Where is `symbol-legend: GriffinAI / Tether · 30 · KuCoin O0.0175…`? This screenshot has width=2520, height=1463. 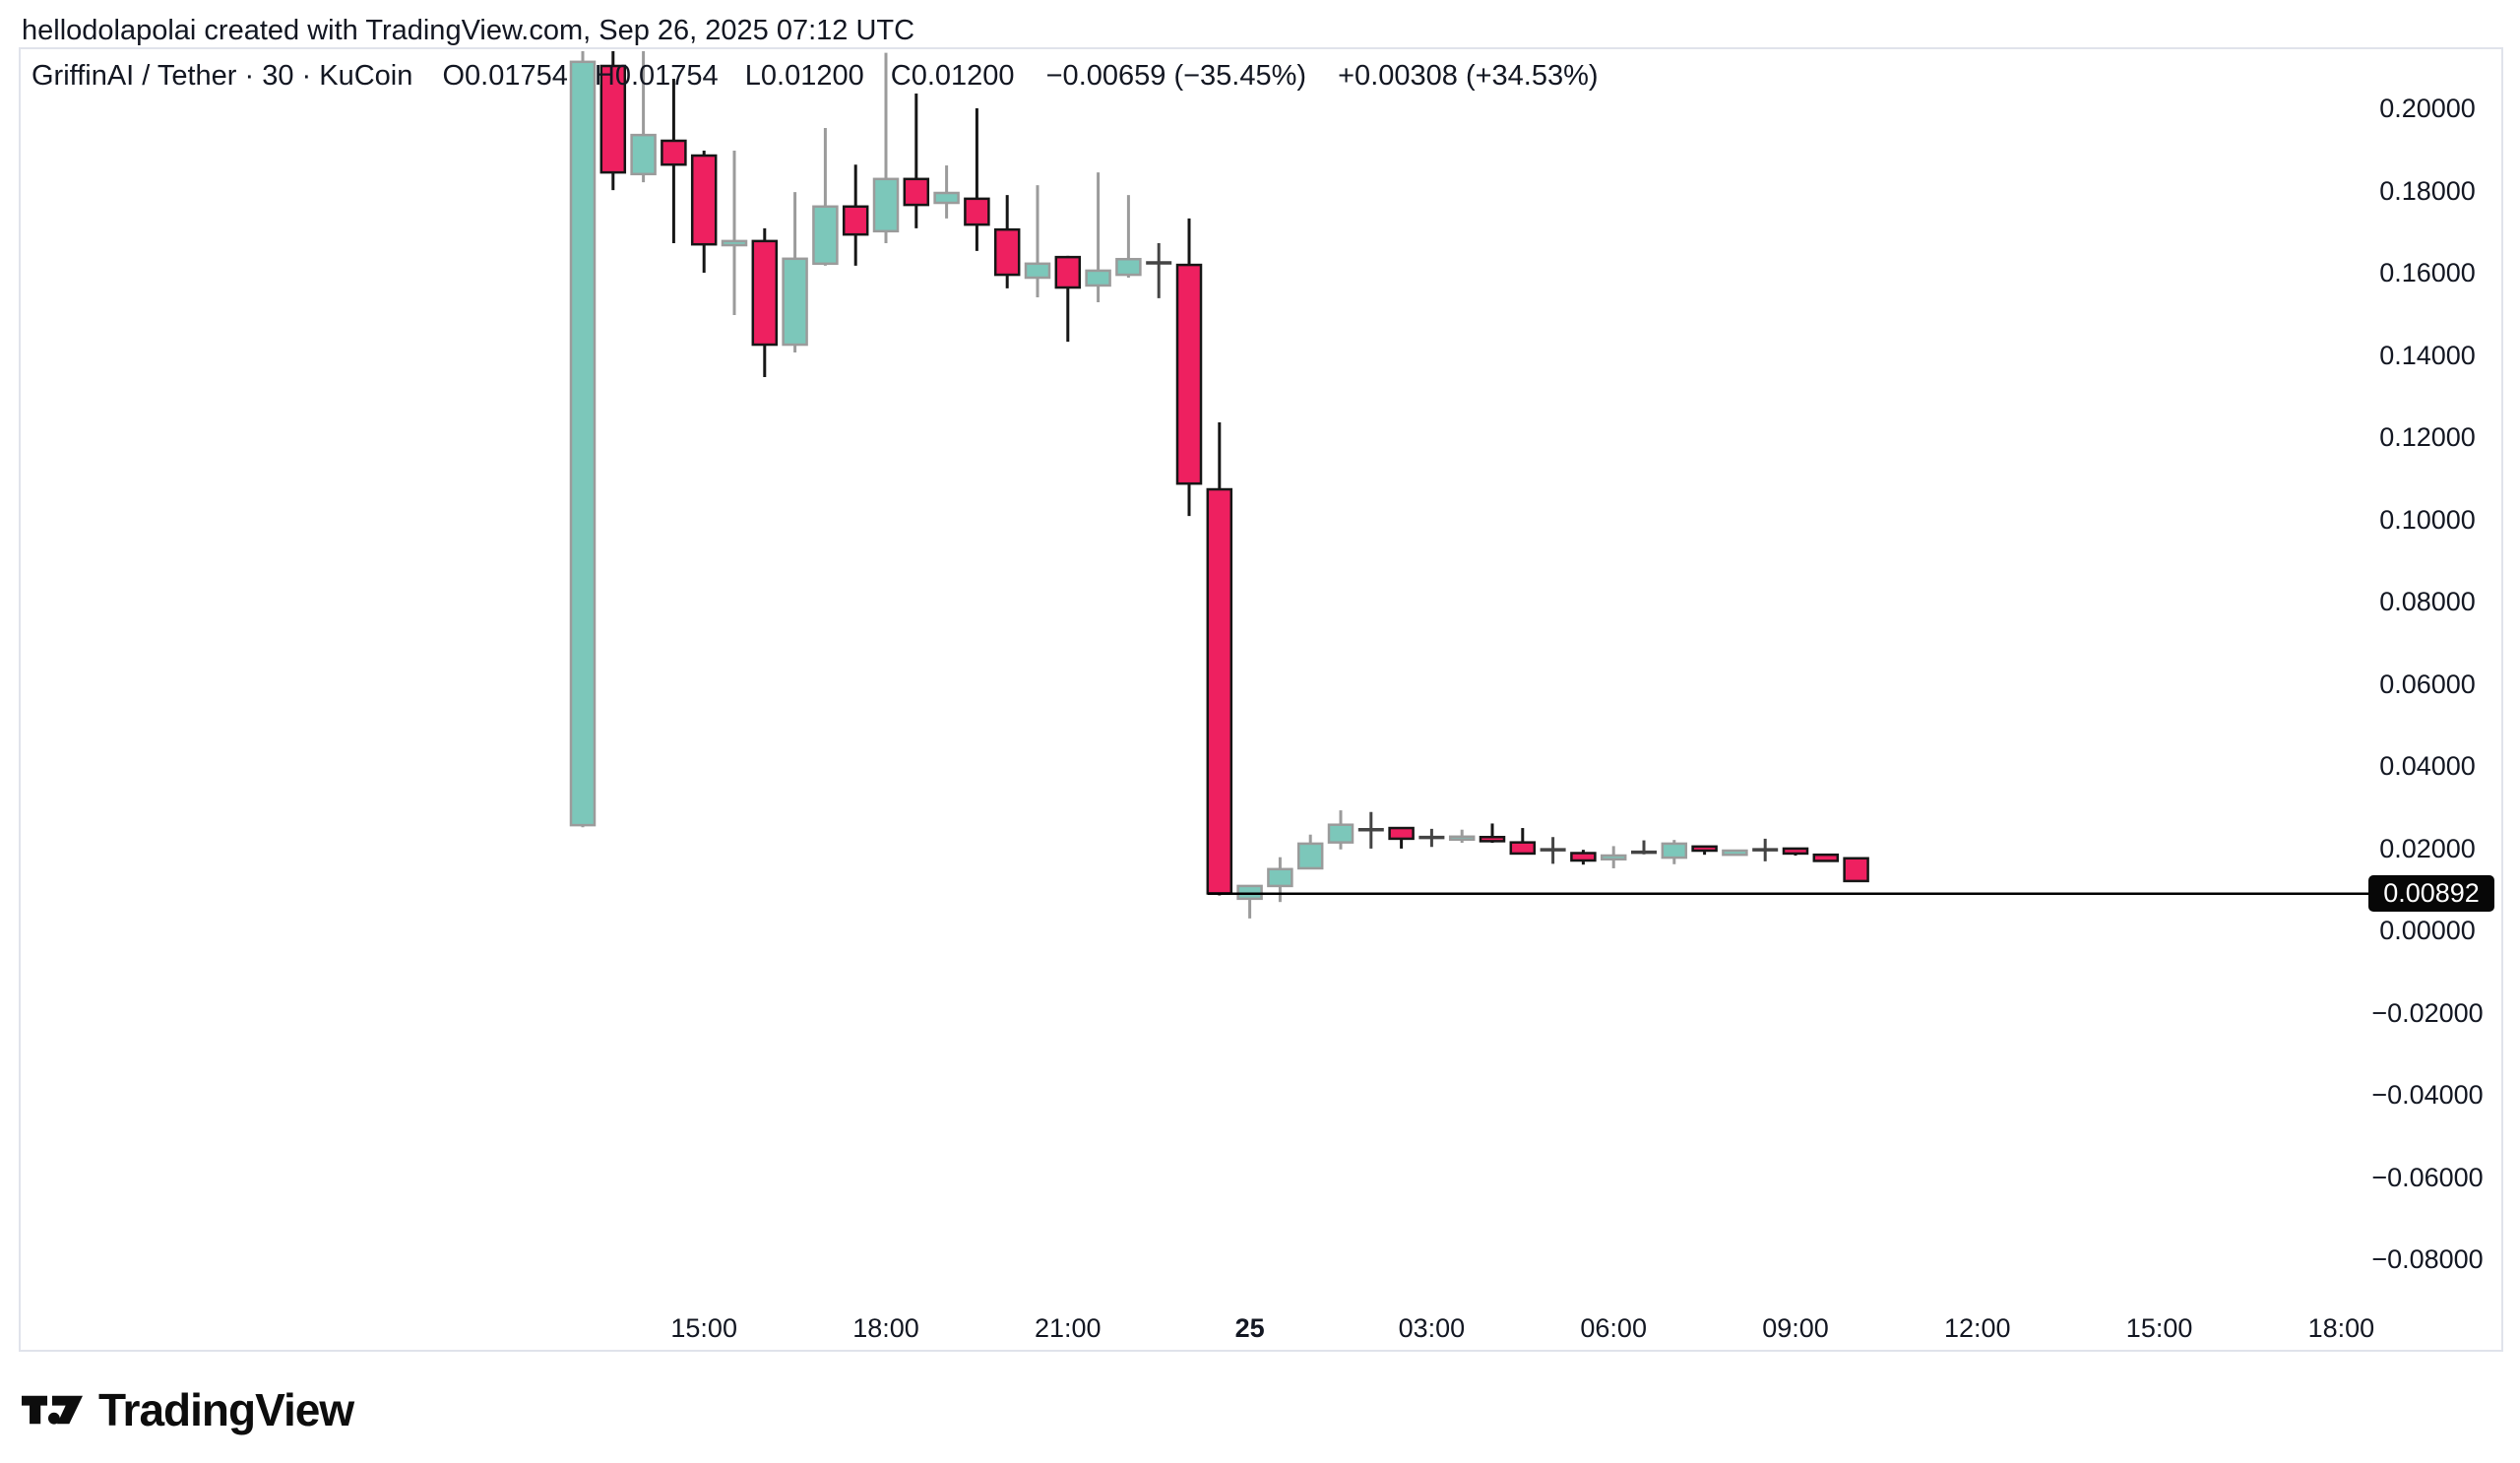
symbol-legend: GriffinAI / Tether · 30 · KuCoin O0.0175… is located at coordinates (815, 76).